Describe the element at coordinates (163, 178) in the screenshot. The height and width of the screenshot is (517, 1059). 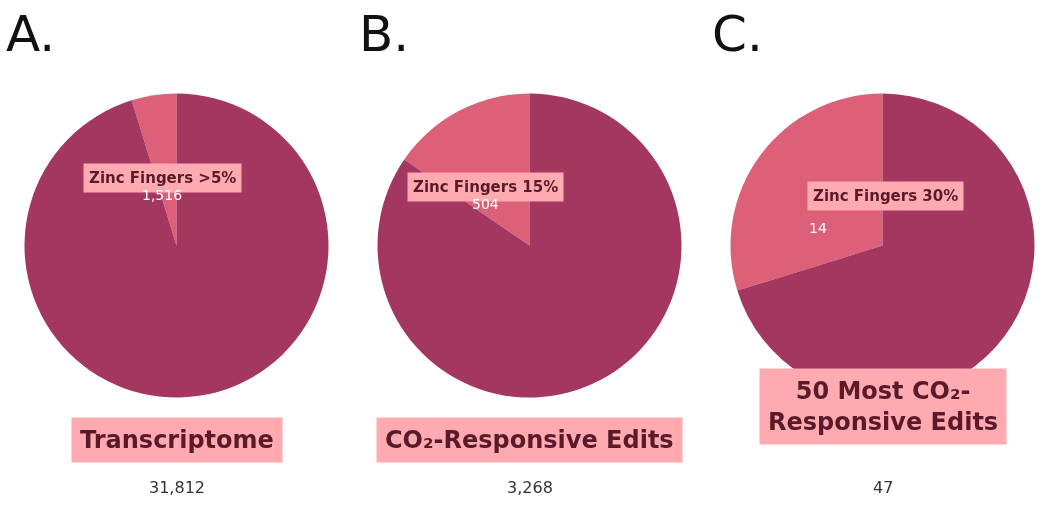
I see `slice-label: Zinc Fingers >5%` at that location.